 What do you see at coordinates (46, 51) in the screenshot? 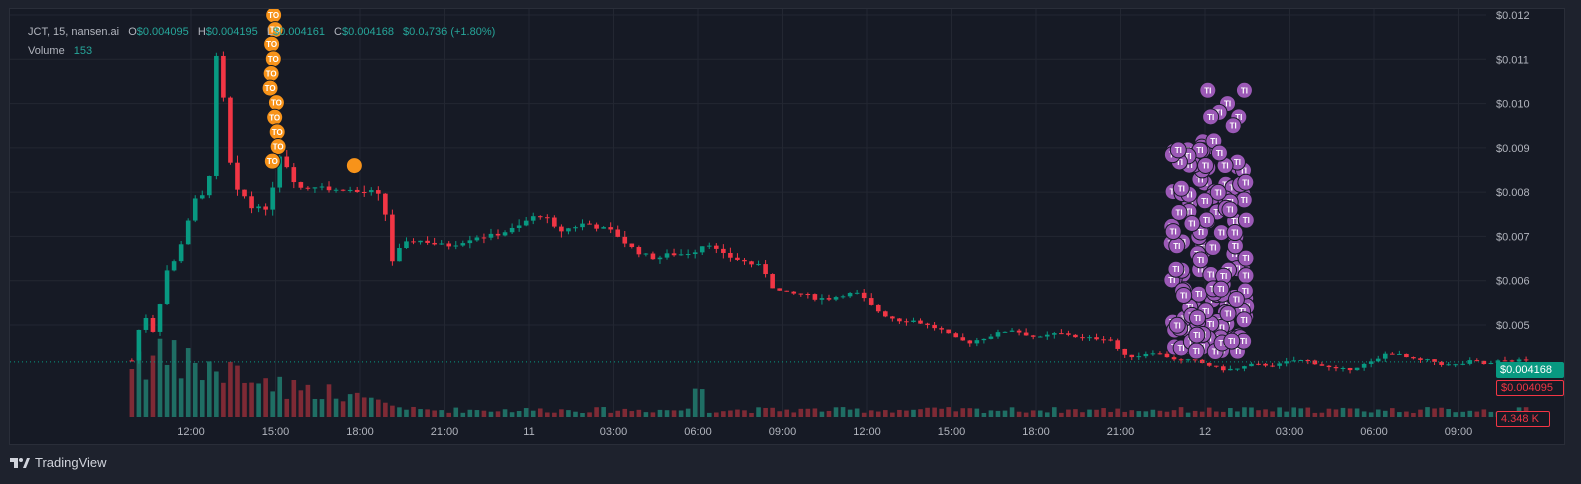
I see `volume-label: Volume` at bounding box center [46, 51].